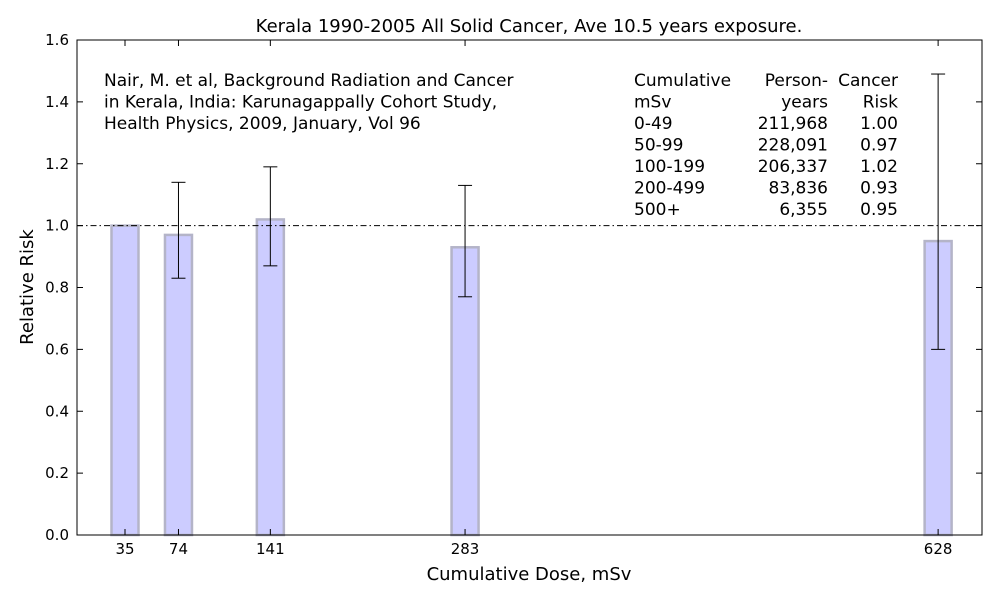 This screenshot has height=600, width=1000. I want to click on annotation-line: Health Physics, 2009, January, Vol 96, so click(262, 124).